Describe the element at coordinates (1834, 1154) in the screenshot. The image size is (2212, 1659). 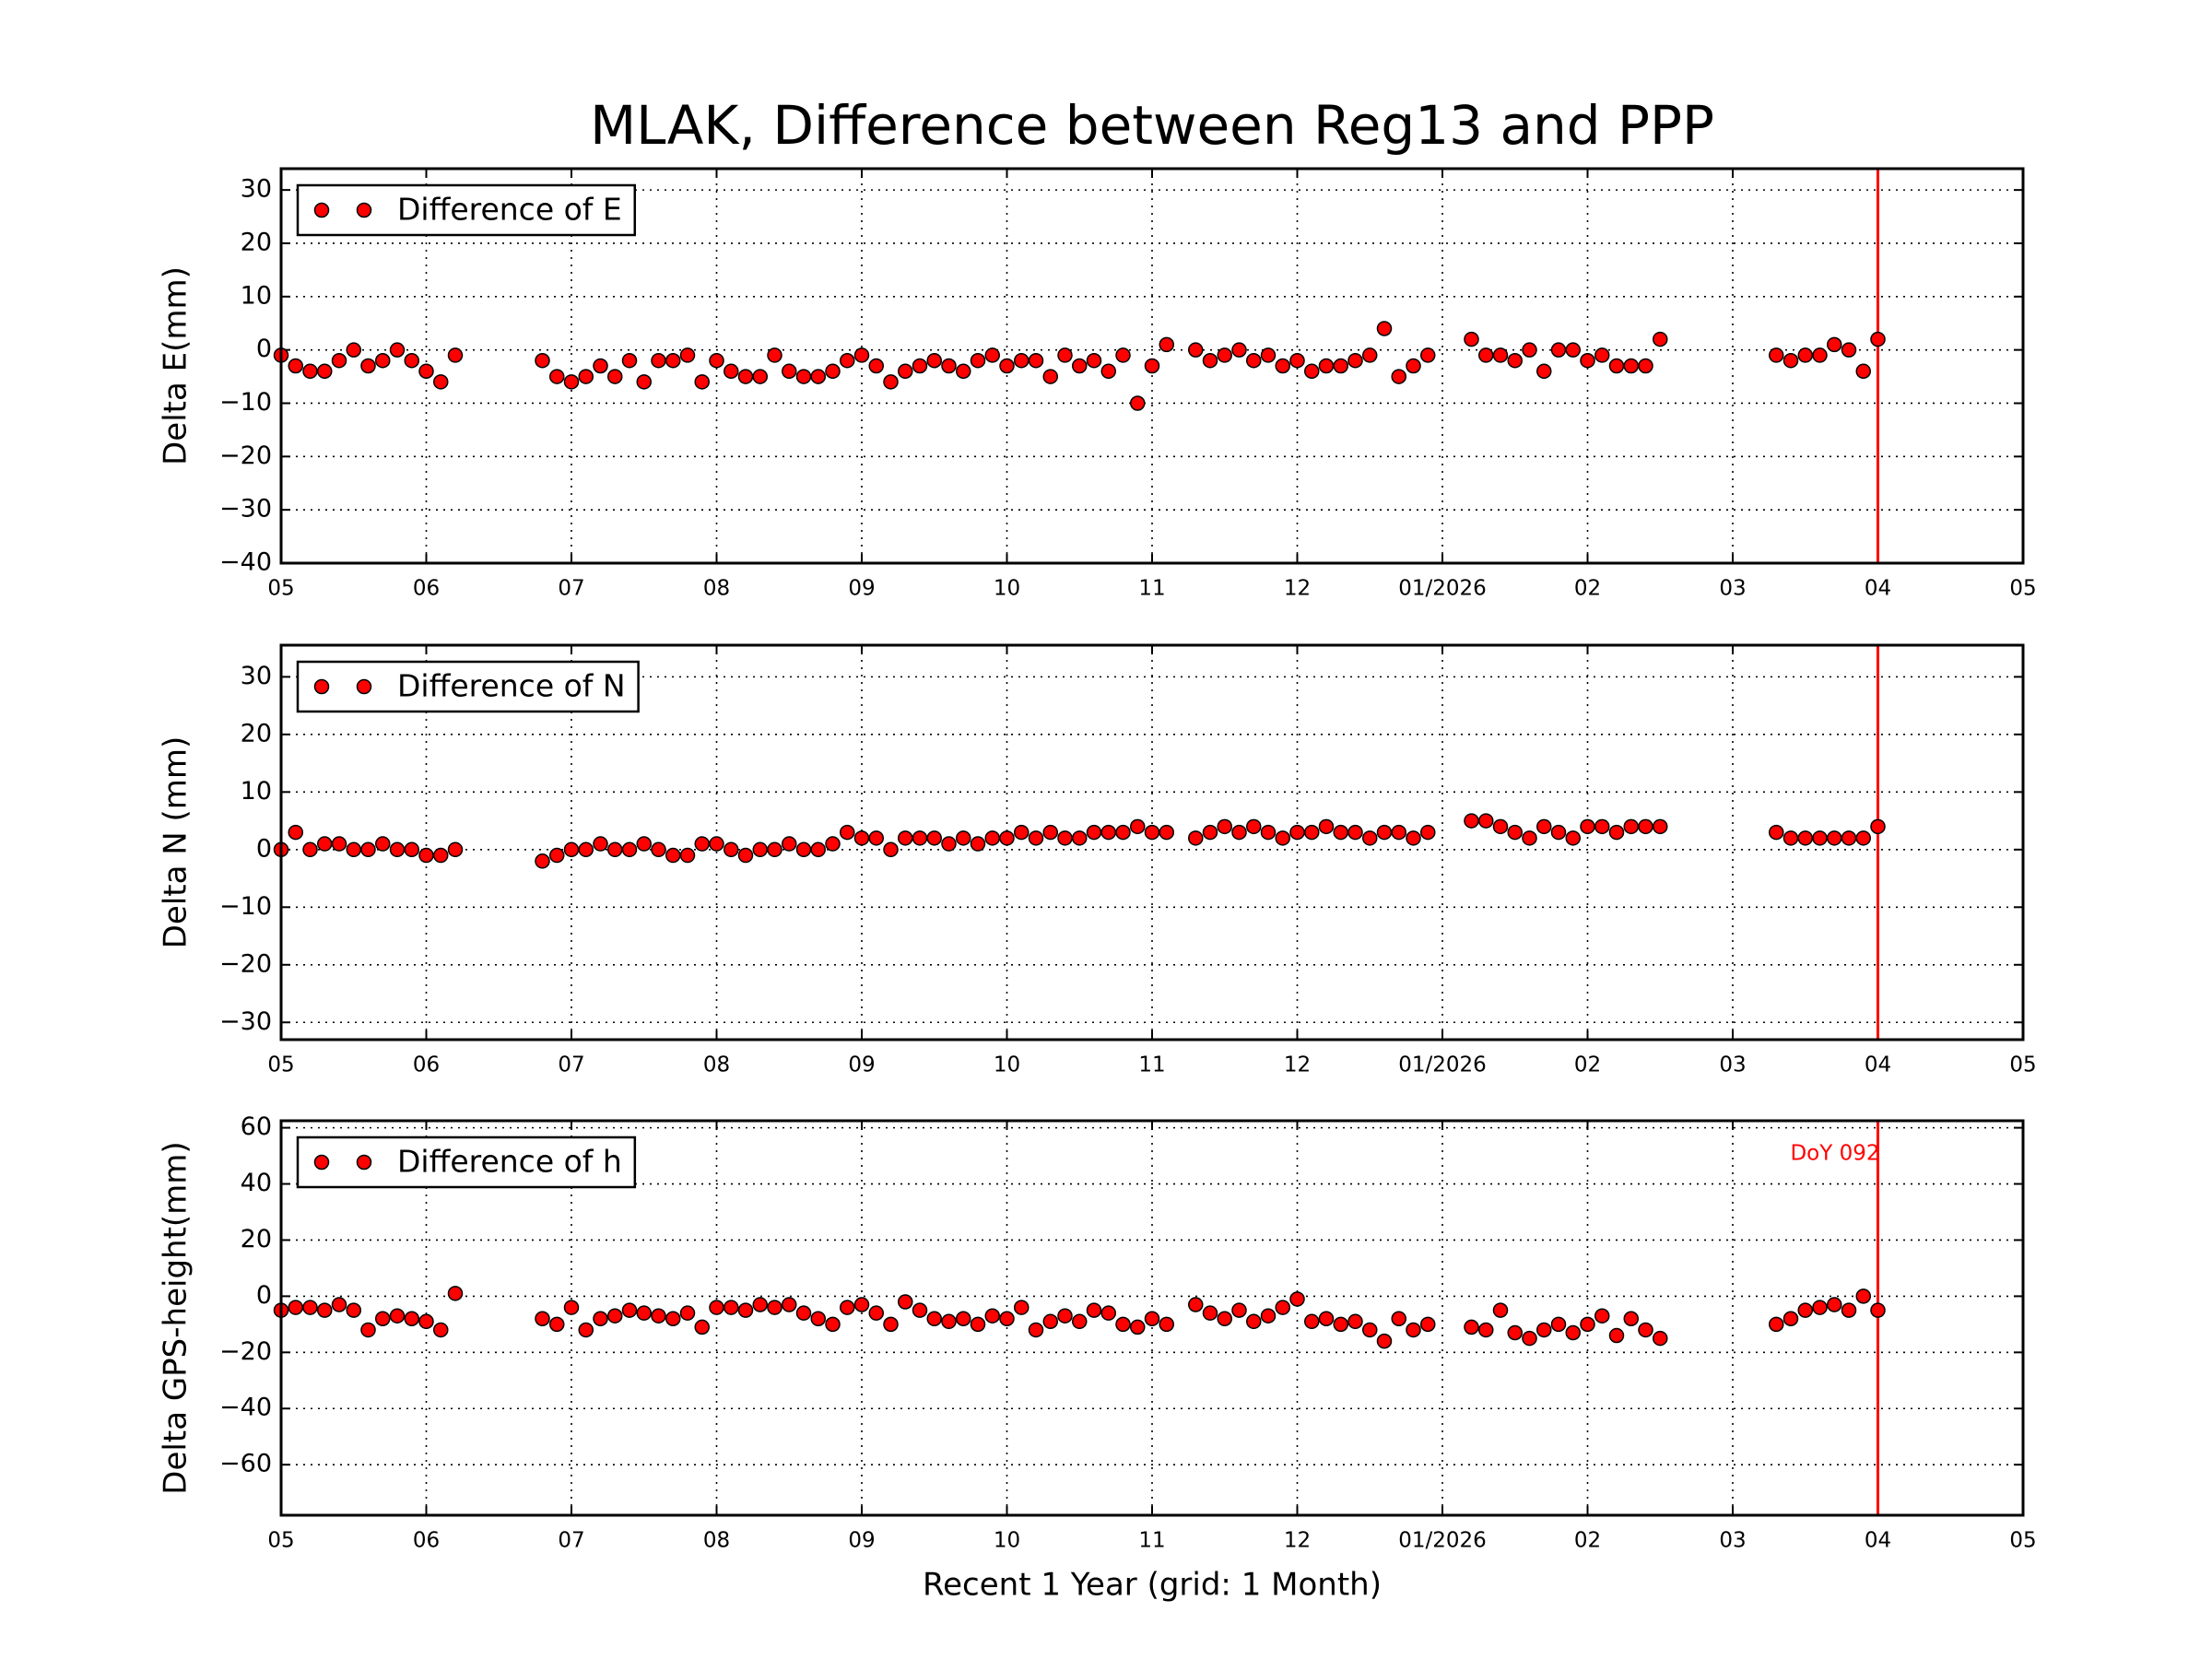
I see `annotation: DoY 092` at that location.